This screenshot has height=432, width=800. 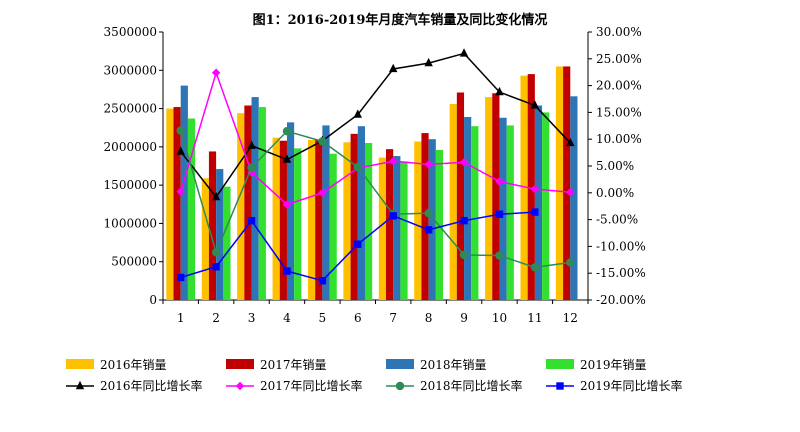 I want to click on y-left-tick-label: 500000, so click(x=134, y=262).